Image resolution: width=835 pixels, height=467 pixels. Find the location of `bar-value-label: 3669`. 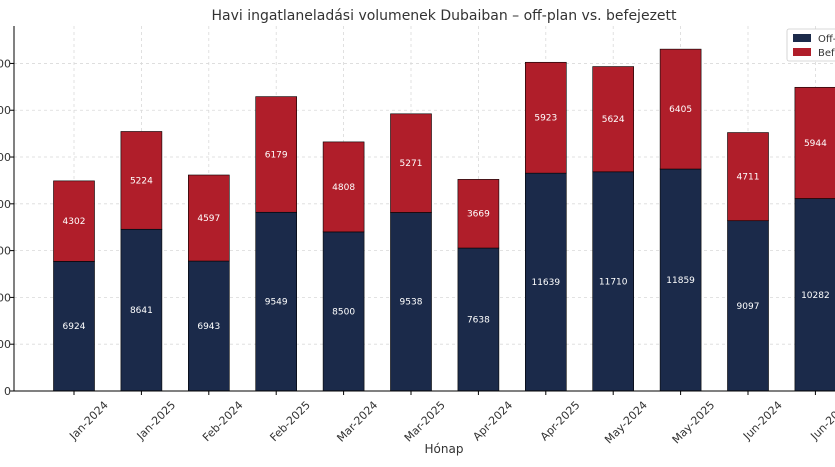

bar-value-label: 3669 is located at coordinates (478, 215).